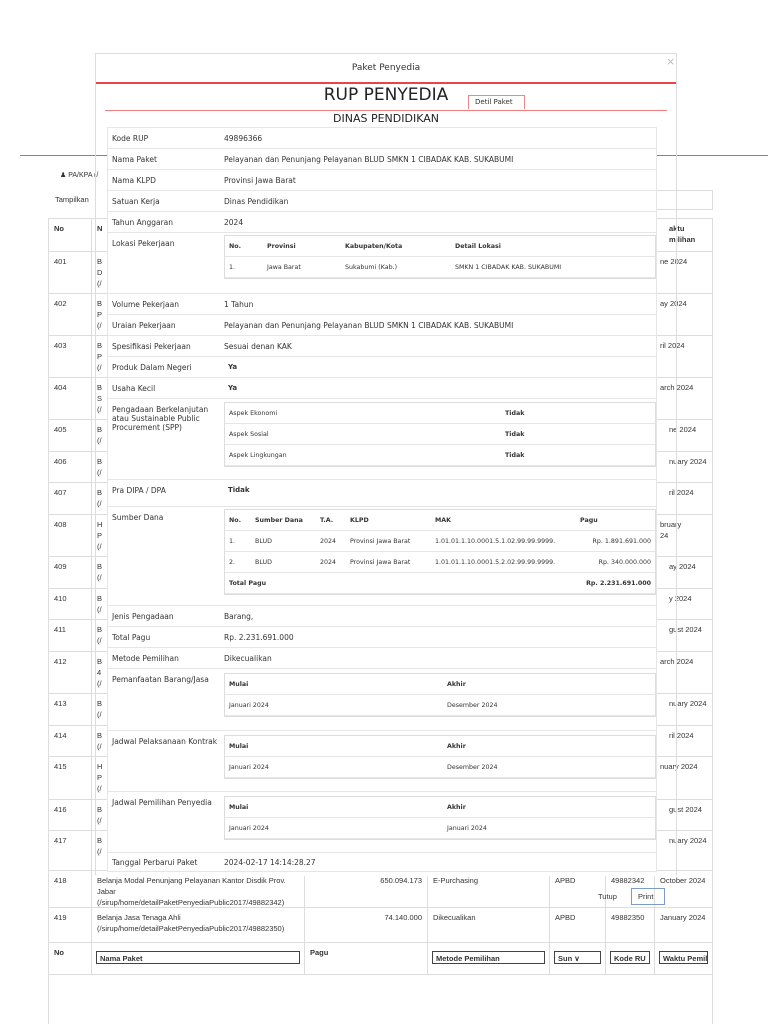 The image size is (768, 1024). I want to click on cell-waktu: October 2024, so click(684, 889).